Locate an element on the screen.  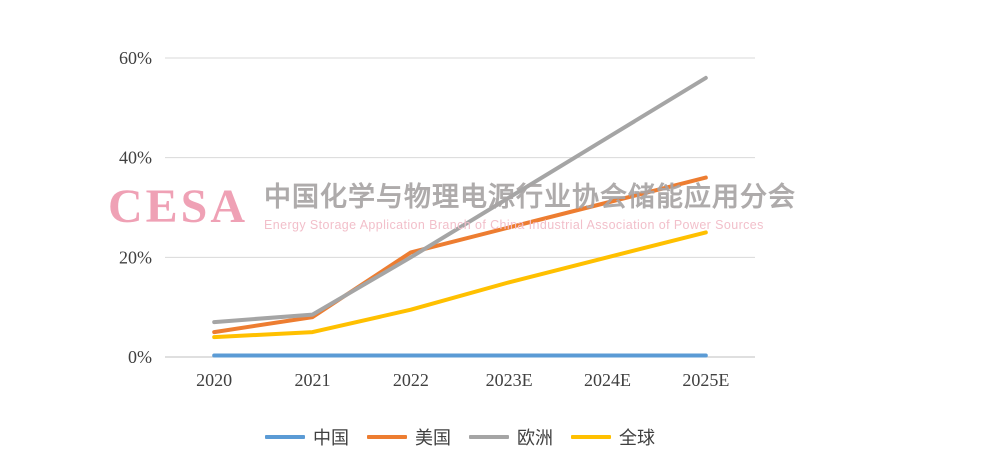
legend-label: 美国 is located at coordinates (433, 438).